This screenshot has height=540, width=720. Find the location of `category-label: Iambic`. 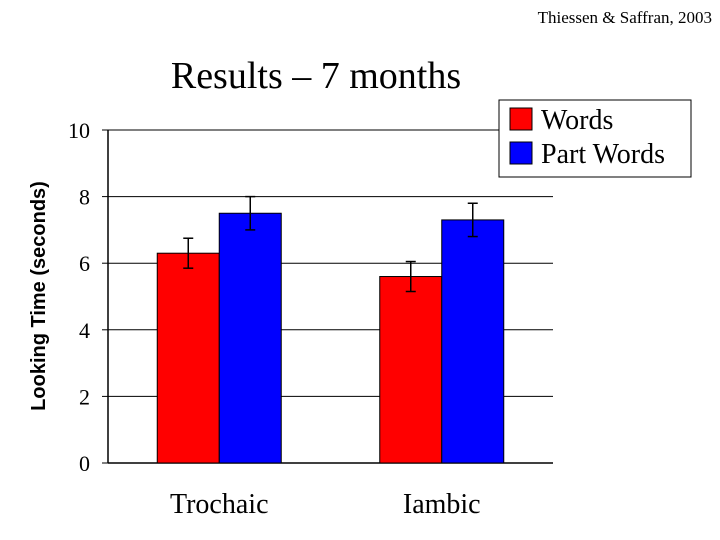

category-label: Iambic is located at coordinates (442, 504).